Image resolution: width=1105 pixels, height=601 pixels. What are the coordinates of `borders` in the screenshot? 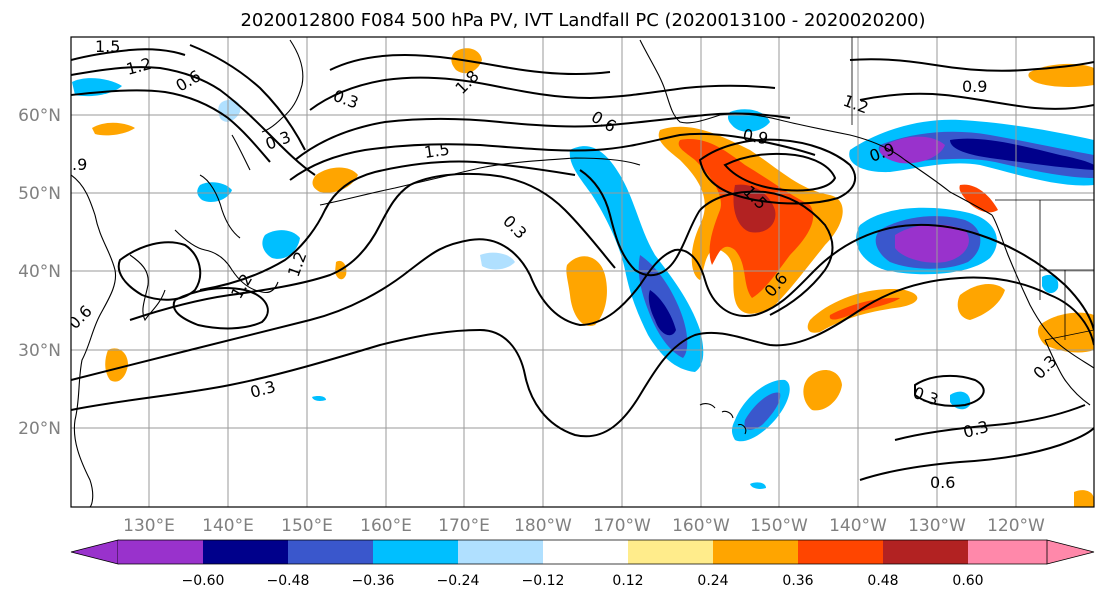 It's located at (972, 189).